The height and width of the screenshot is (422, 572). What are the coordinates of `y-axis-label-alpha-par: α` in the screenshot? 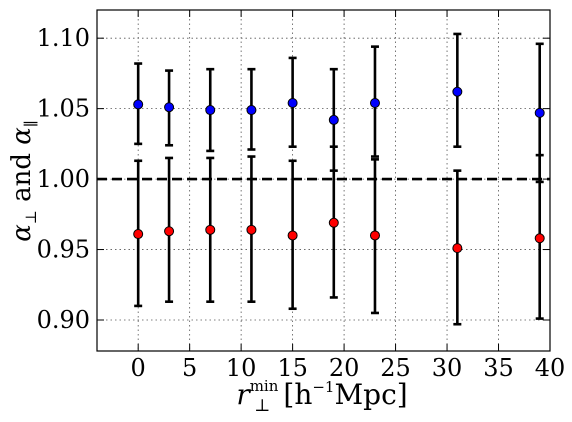 It's located at (22, 136).